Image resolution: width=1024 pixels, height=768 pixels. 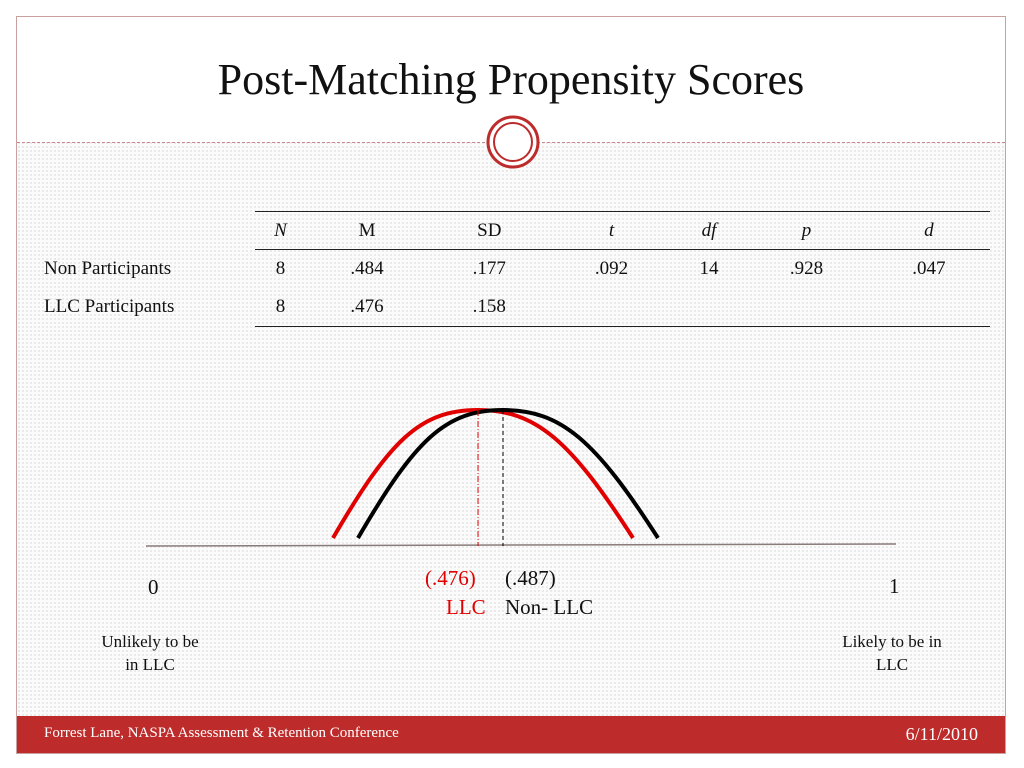 I want to click on table-cell: .177, so click(x=489, y=268).